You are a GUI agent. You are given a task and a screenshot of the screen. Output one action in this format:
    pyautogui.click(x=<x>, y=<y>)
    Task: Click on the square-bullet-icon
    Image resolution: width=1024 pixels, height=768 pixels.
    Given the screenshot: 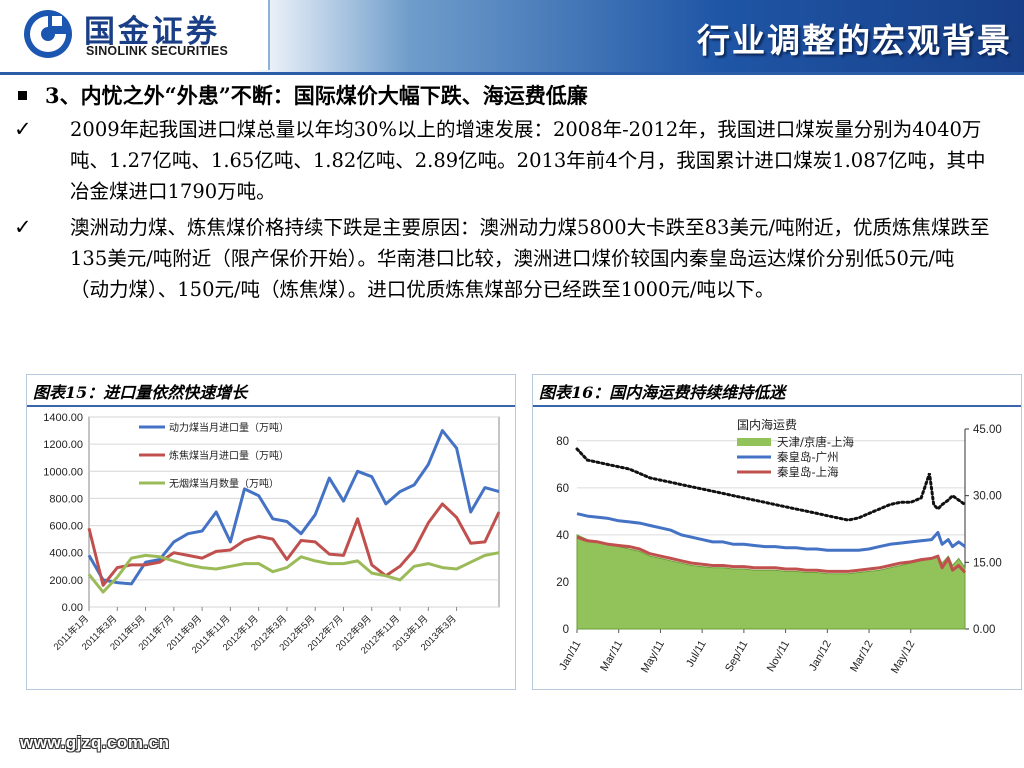 What is the action you would take?
    pyautogui.click(x=22, y=95)
    